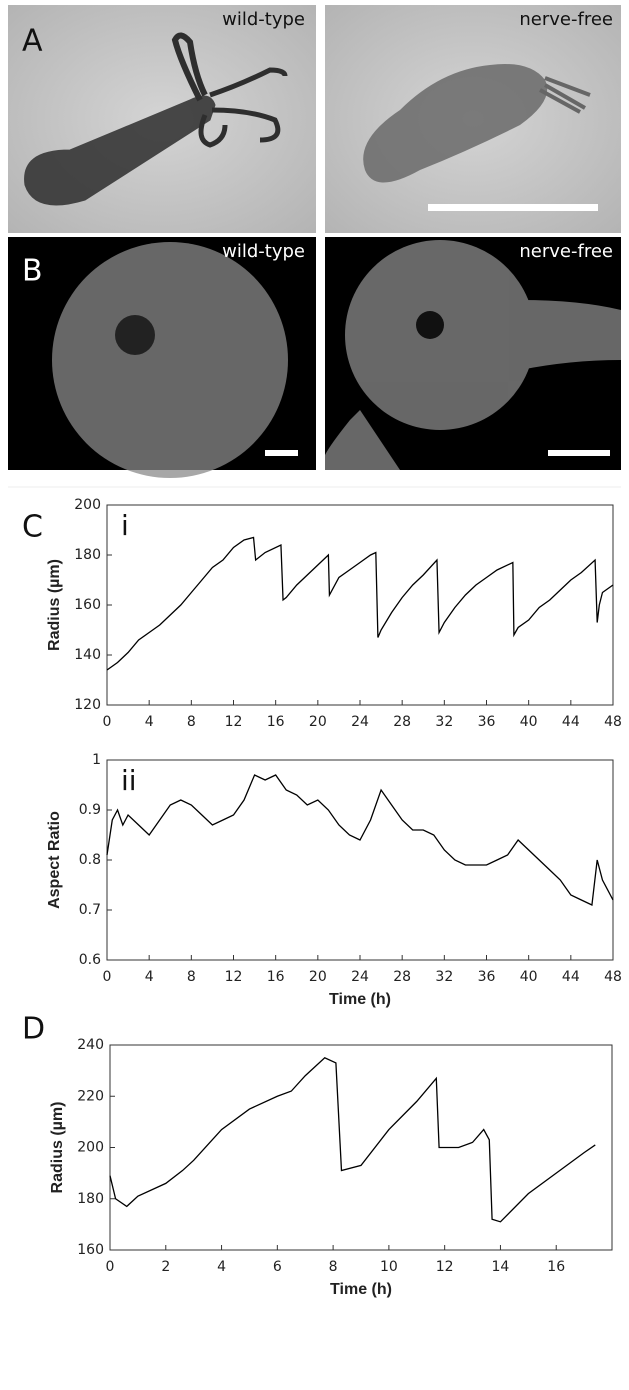  What do you see at coordinates (90, 1096) in the screenshot?
I see `y-tick-label: 220` at bounding box center [90, 1096].